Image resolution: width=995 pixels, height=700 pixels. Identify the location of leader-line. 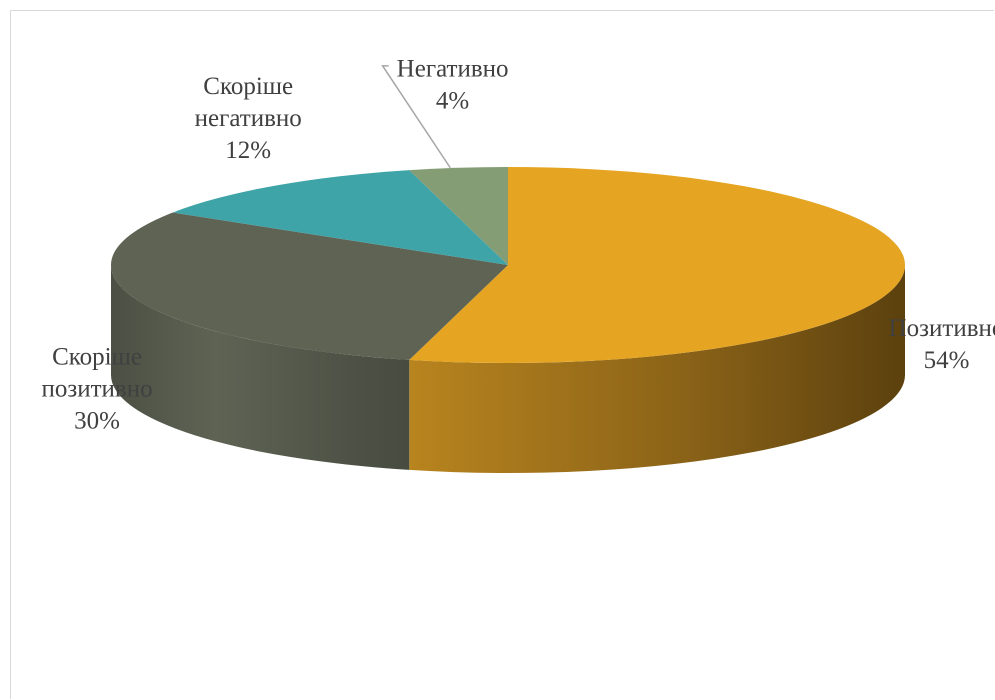
(416, 117).